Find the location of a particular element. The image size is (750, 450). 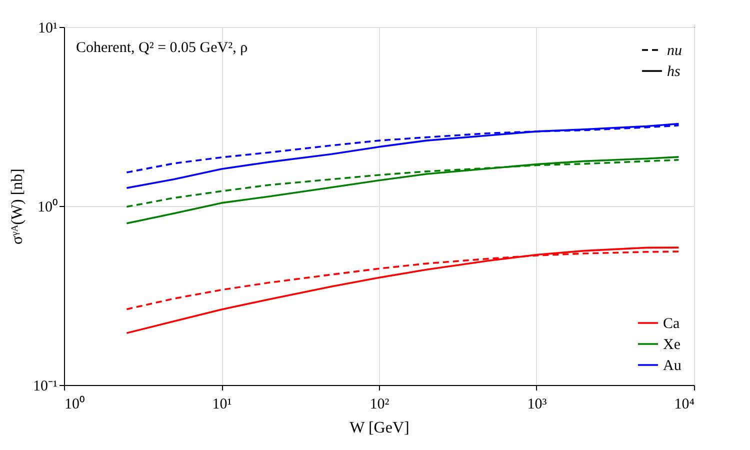

y-axis-title: σᵞᴬ(W) [nb] is located at coordinates (17, 206).